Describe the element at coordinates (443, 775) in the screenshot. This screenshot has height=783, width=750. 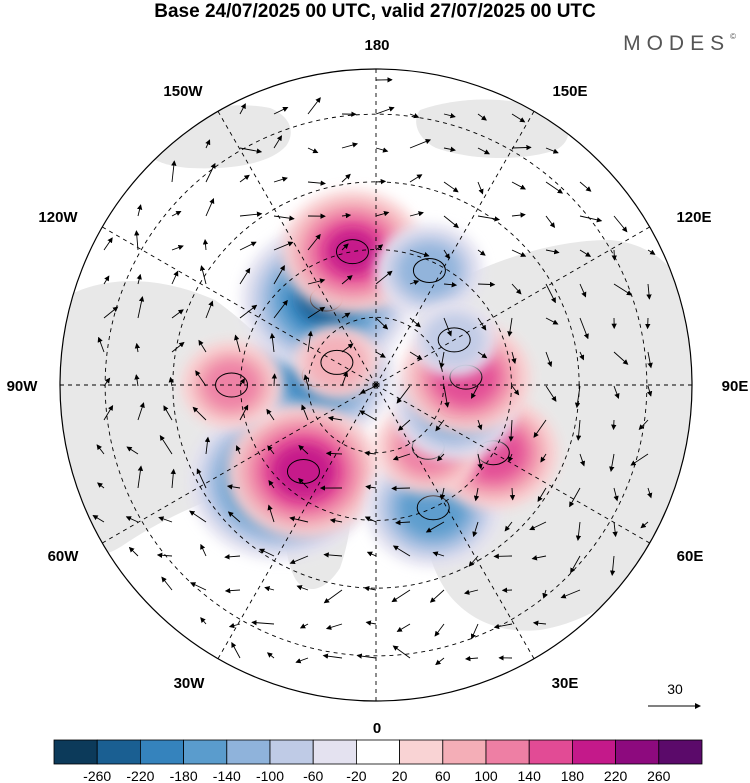
I see `colorbar-tick-label: 60` at that location.